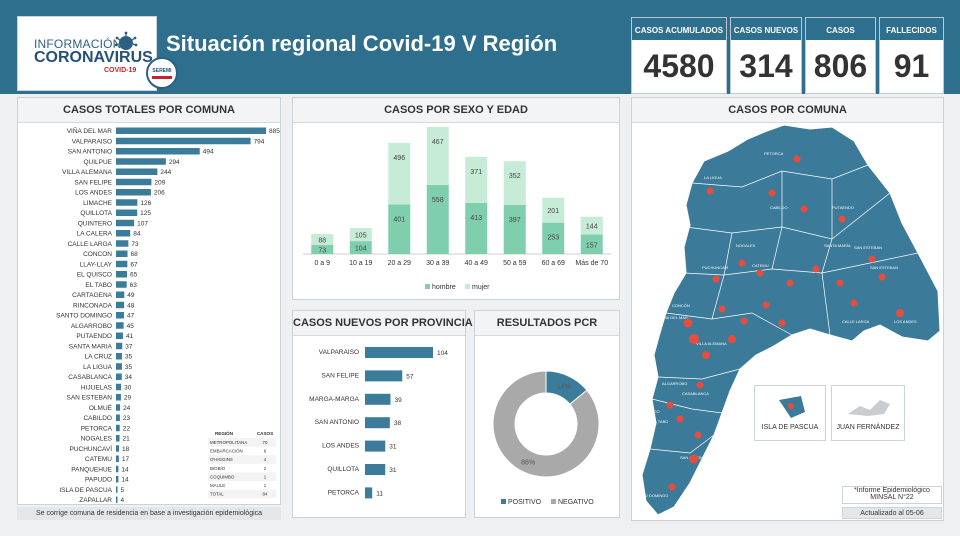 The width and height of the screenshot is (960, 536). I want to click on informe-line2: MINSAL N°22, so click(892, 497).